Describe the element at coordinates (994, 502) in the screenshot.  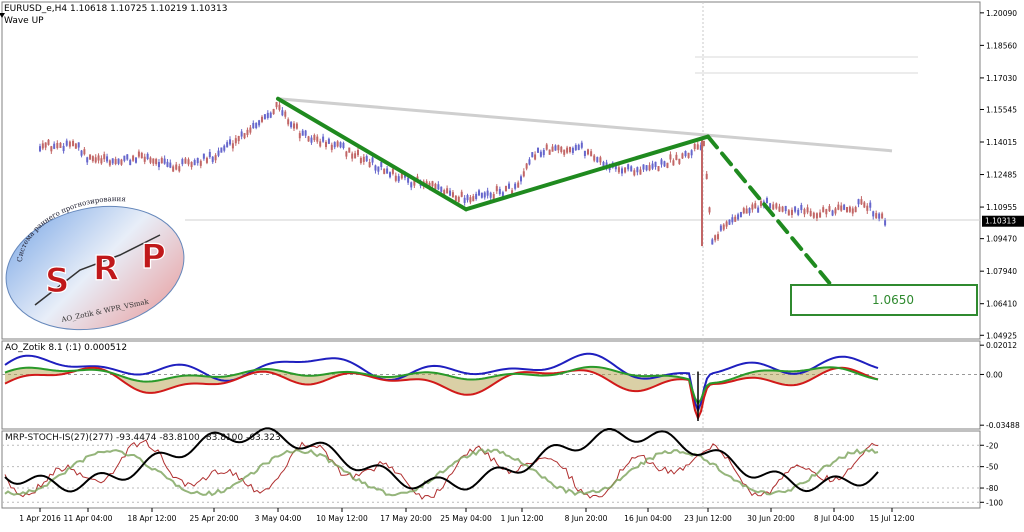
I see `stoch-tick-label: -100` at that location.